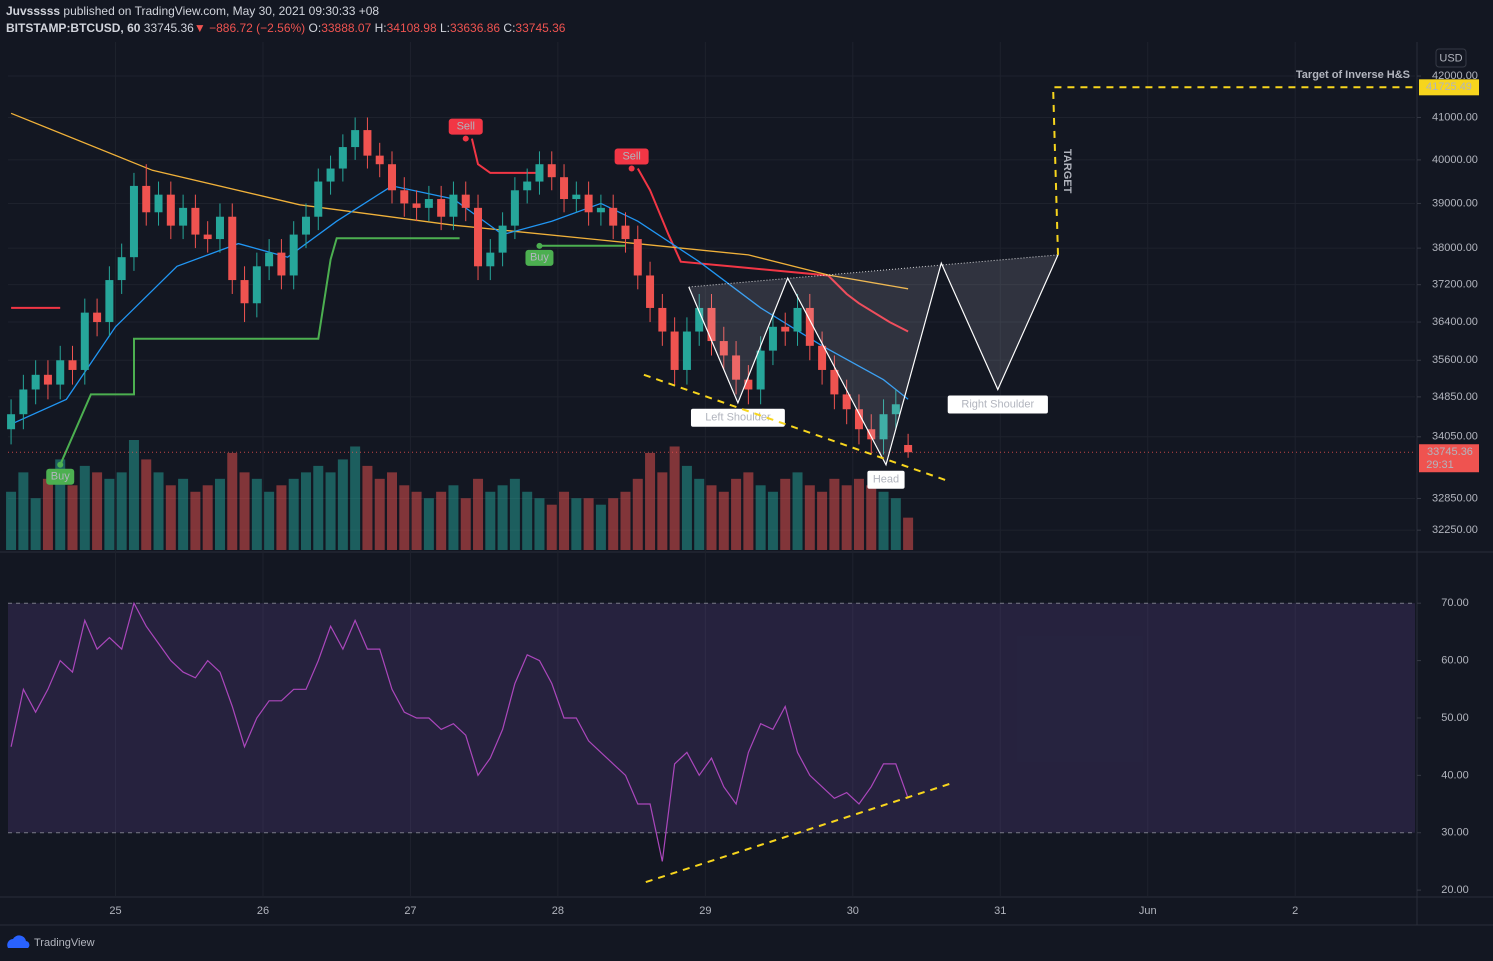  I want to click on y-tick-label: 41000.00, so click(1455, 117).